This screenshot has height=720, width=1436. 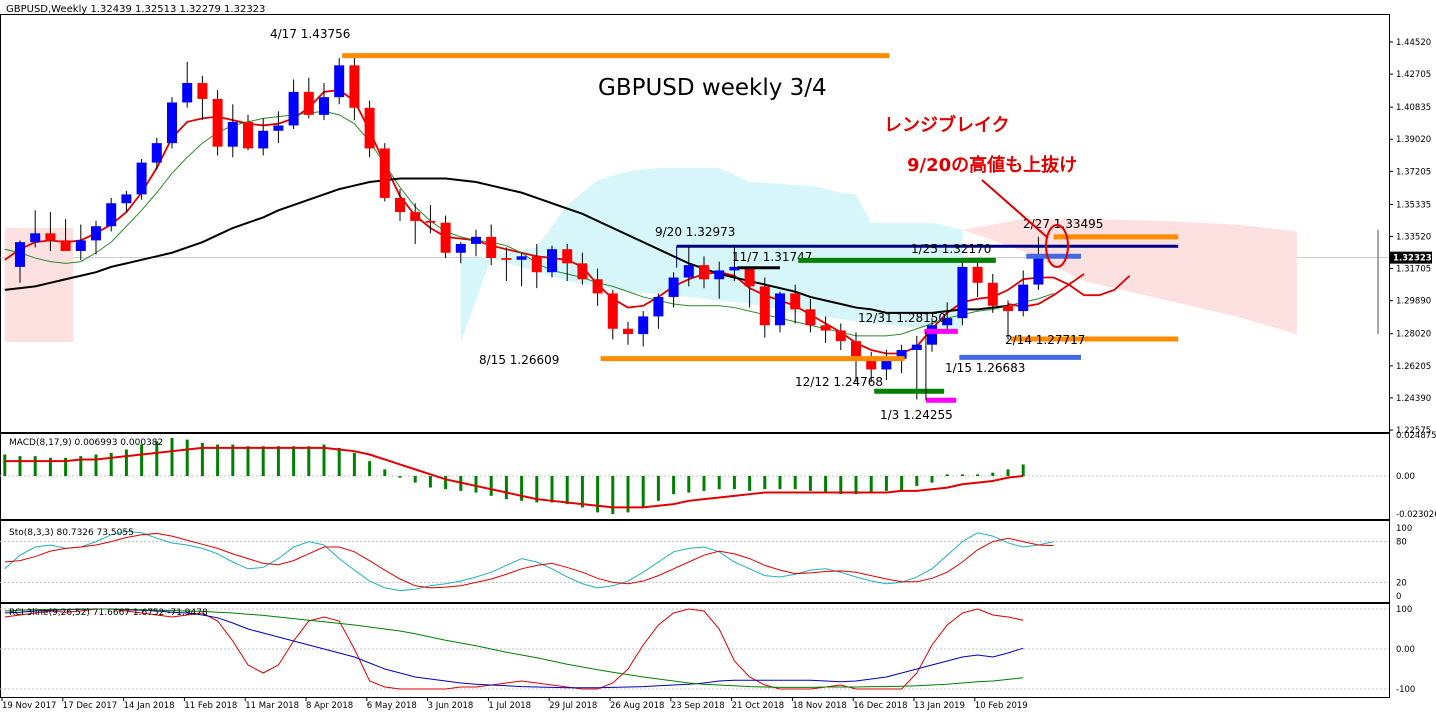 What do you see at coordinates (1413, 302) in the screenshot?
I see `price-tick-label: 1.29890` at bounding box center [1413, 302].